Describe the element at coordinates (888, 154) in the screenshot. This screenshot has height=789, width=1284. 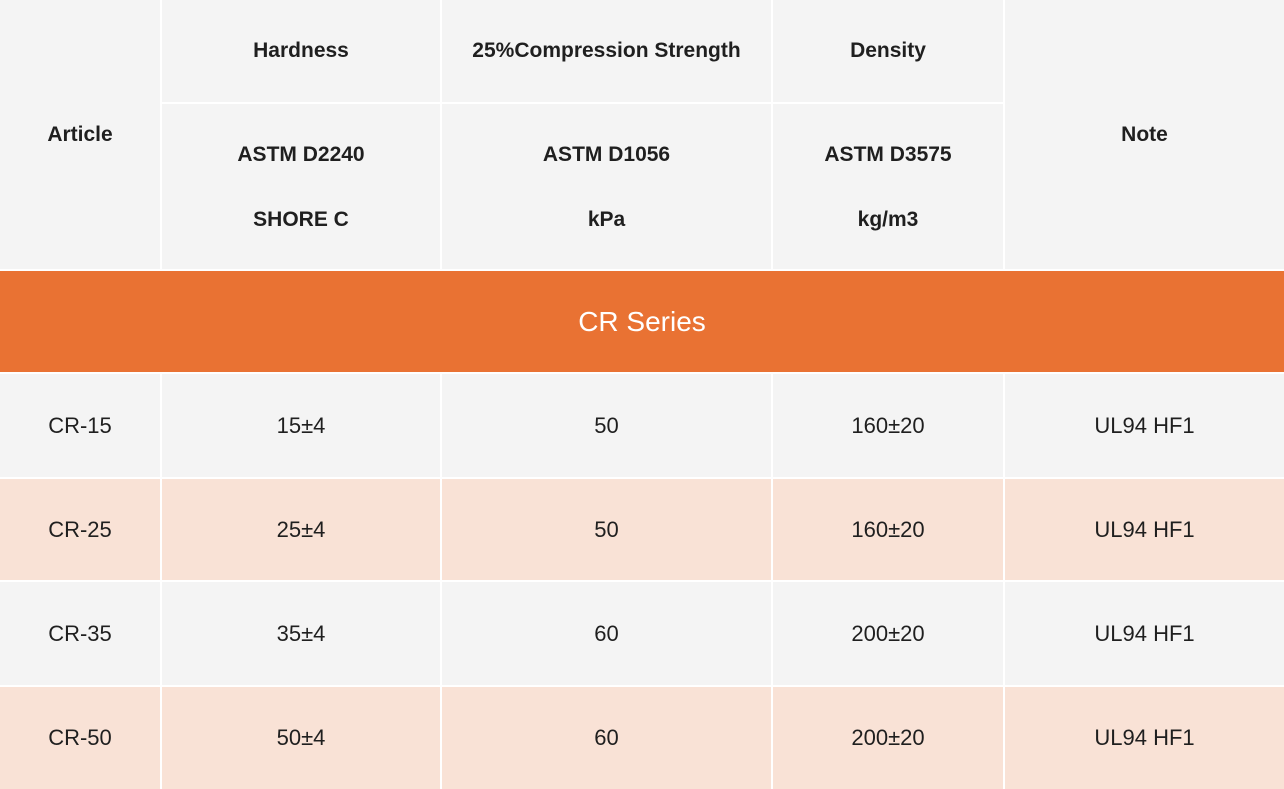
I see `density-standard: ASTM D3575` at that location.